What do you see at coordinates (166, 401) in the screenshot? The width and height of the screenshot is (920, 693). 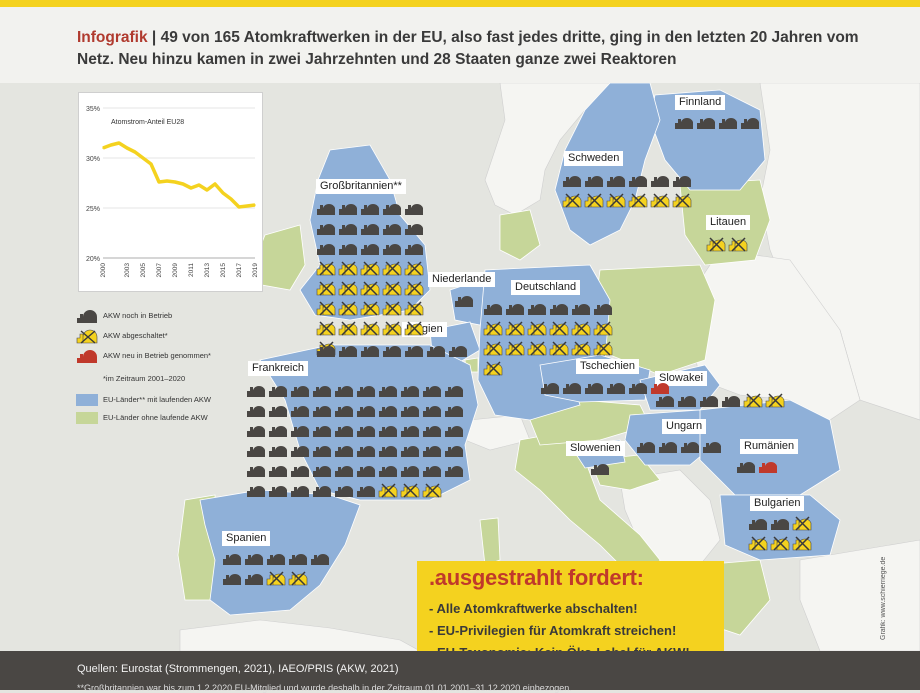 I see `legend-eu-with: EU-Länder** mit laufenden AKW` at bounding box center [166, 401].